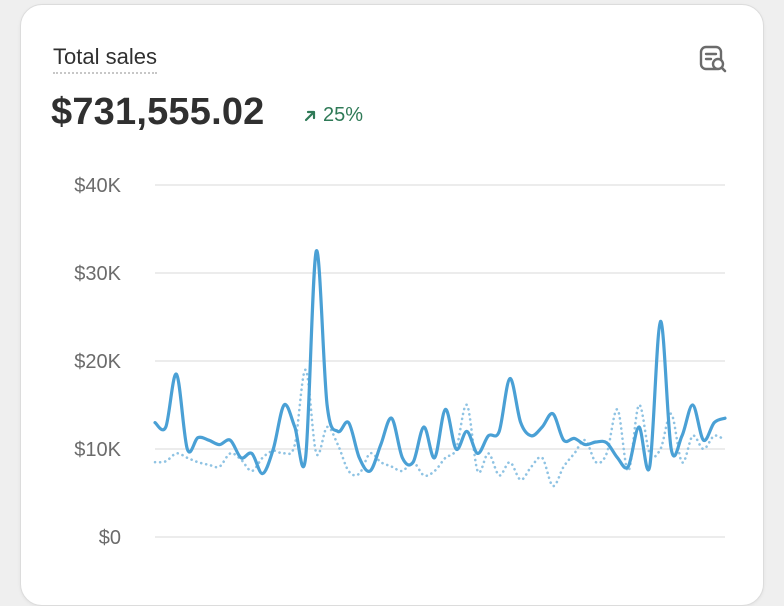  What do you see at coordinates (97, 274) in the screenshot?
I see `y-tick-label: $30K` at bounding box center [97, 274].